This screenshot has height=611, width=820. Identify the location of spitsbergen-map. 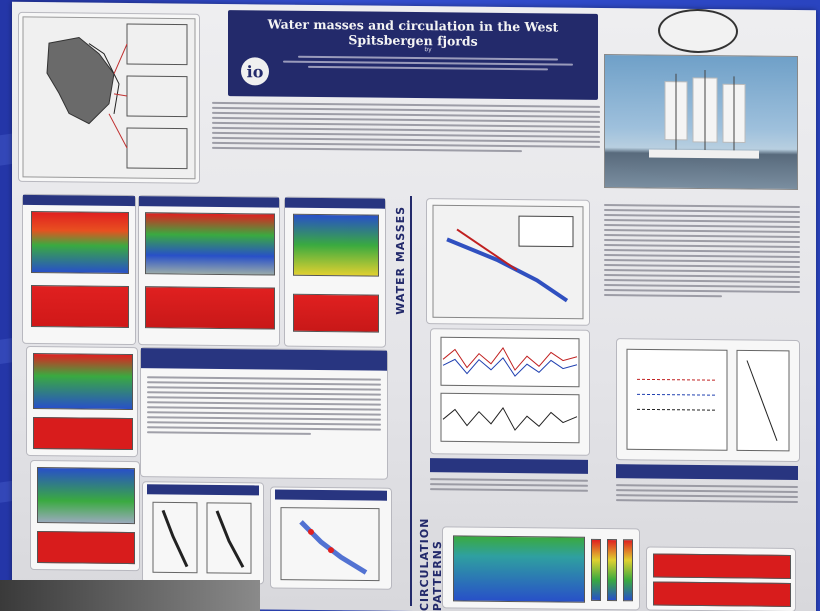
(109, 98).